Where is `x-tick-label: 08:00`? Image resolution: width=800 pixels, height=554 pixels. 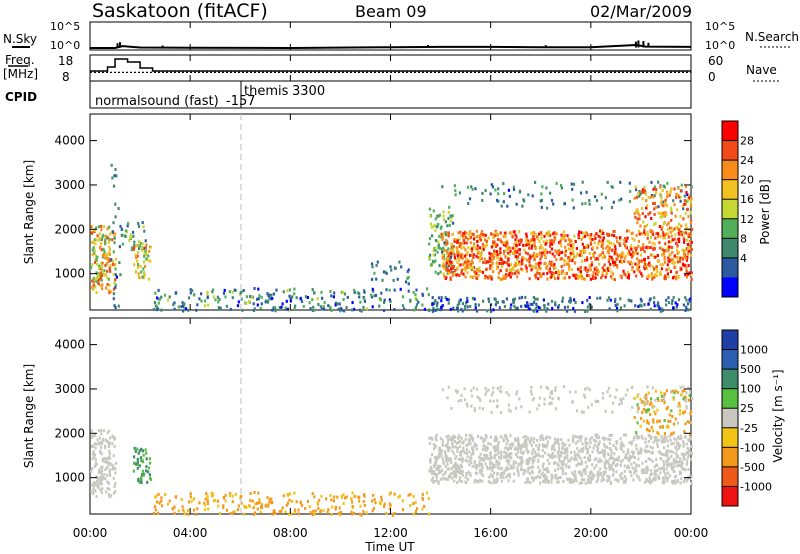 x-tick-label: 08:00 is located at coordinates (290, 533).